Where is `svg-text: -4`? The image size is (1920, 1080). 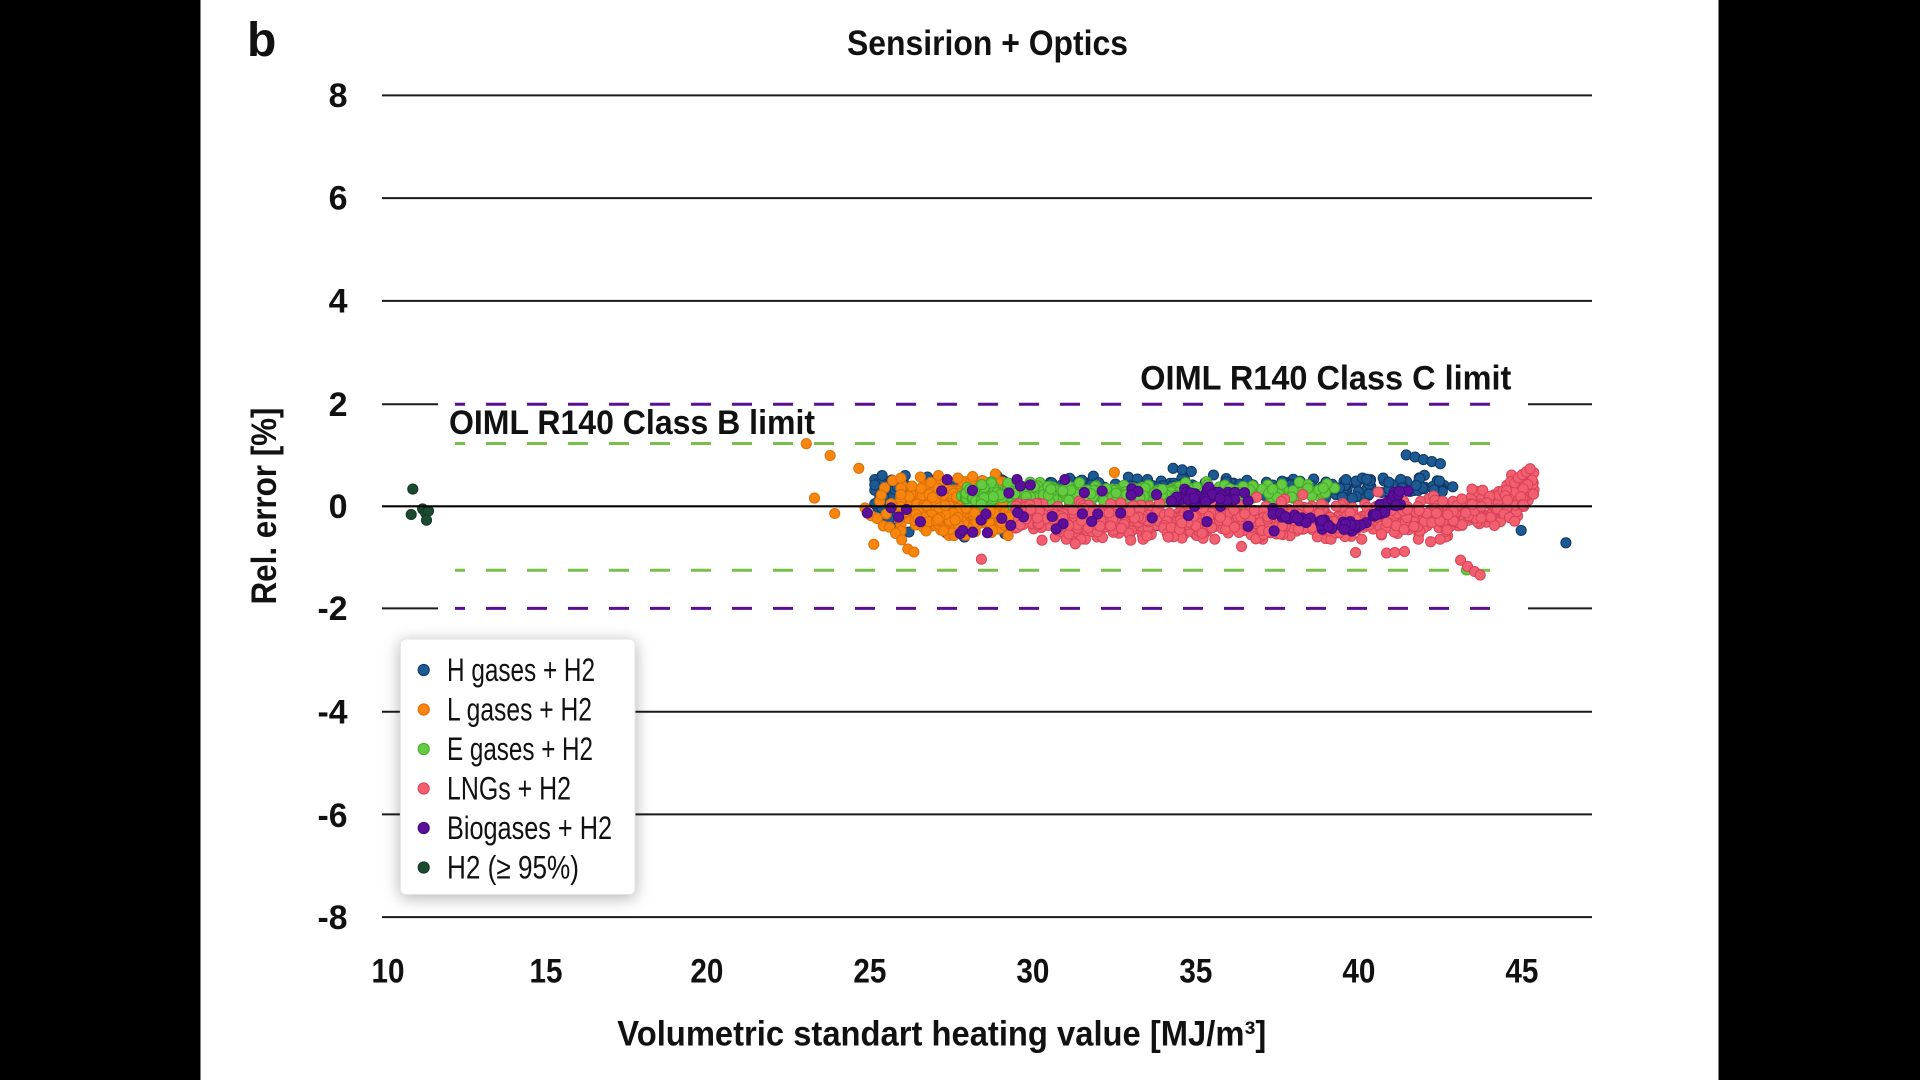 svg-text: -4 is located at coordinates (333, 712).